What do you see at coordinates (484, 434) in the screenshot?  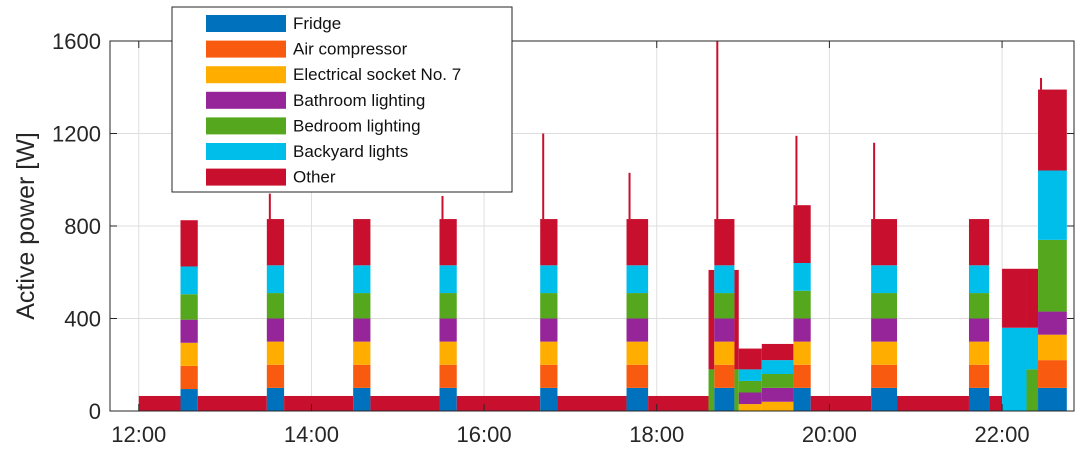 I see `x-tick-label: 16:00` at bounding box center [484, 434].